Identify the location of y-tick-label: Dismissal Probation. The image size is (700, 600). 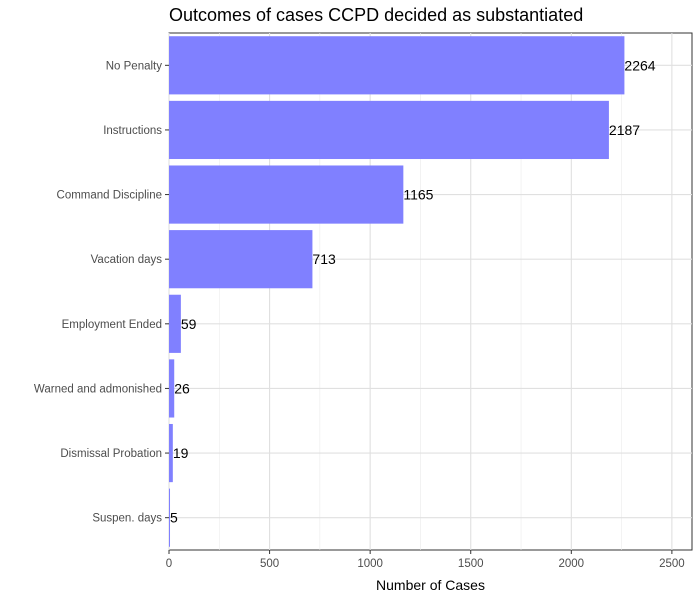
(111, 454).